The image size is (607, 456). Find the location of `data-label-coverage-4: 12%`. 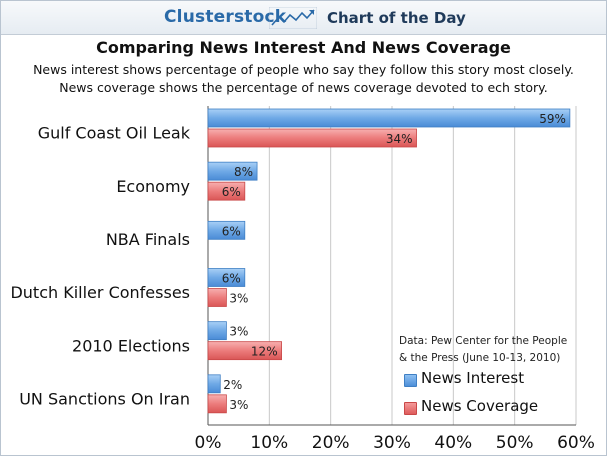

data-label-coverage-4: 12% is located at coordinates (264, 352).